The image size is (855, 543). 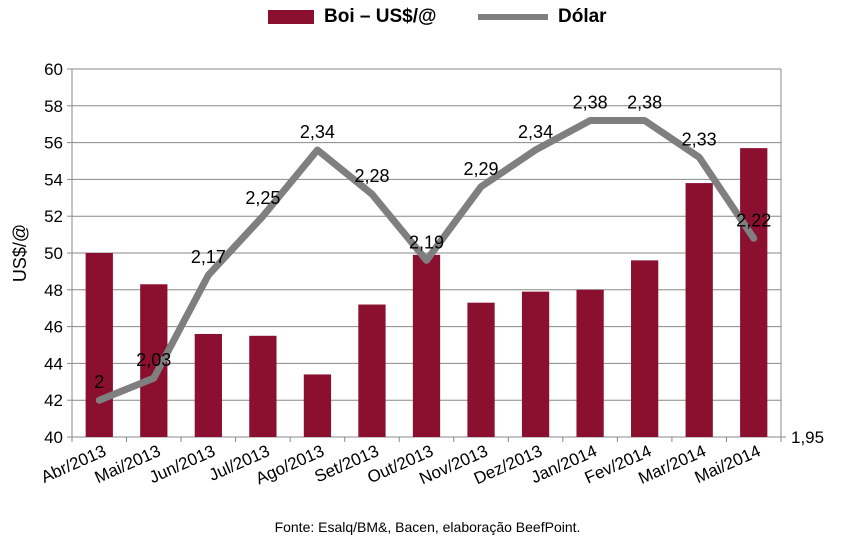 I want to click on y-tick-label: 60, so click(x=53, y=69).